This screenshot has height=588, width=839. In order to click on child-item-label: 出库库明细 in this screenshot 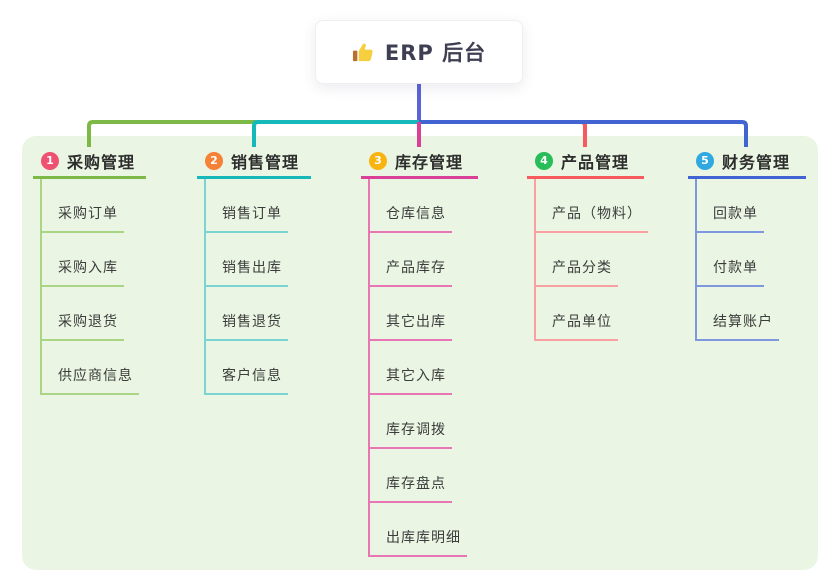, I will do `click(417, 542)`.